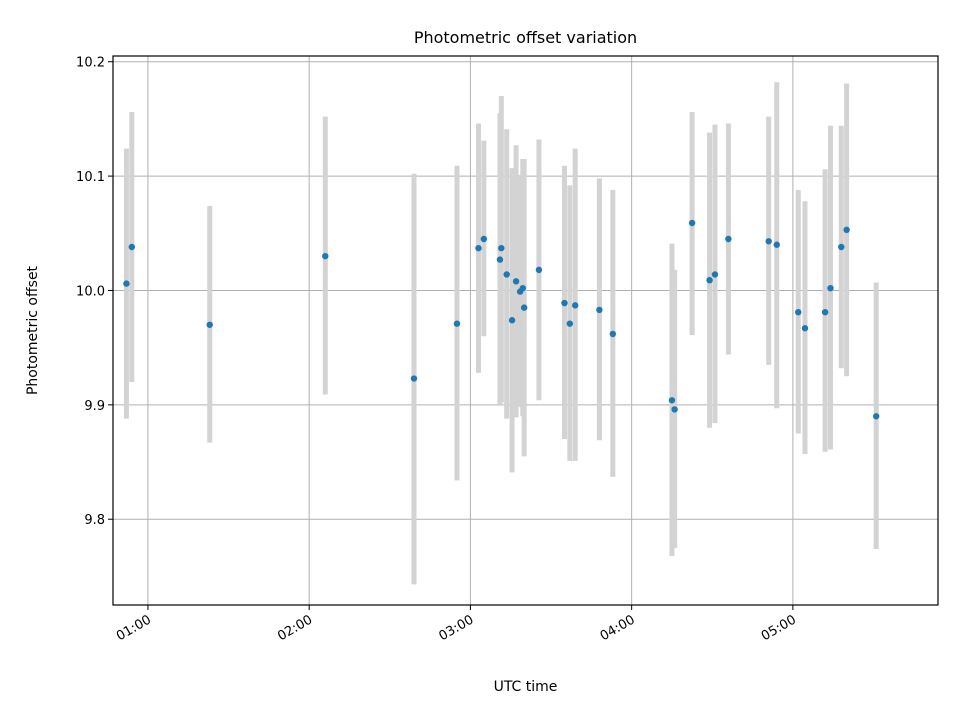 The image size is (960, 720). I want to click on x-axis-ticks: 01:00 02:00 03:00 04:00 05:00, so click(456, 624).